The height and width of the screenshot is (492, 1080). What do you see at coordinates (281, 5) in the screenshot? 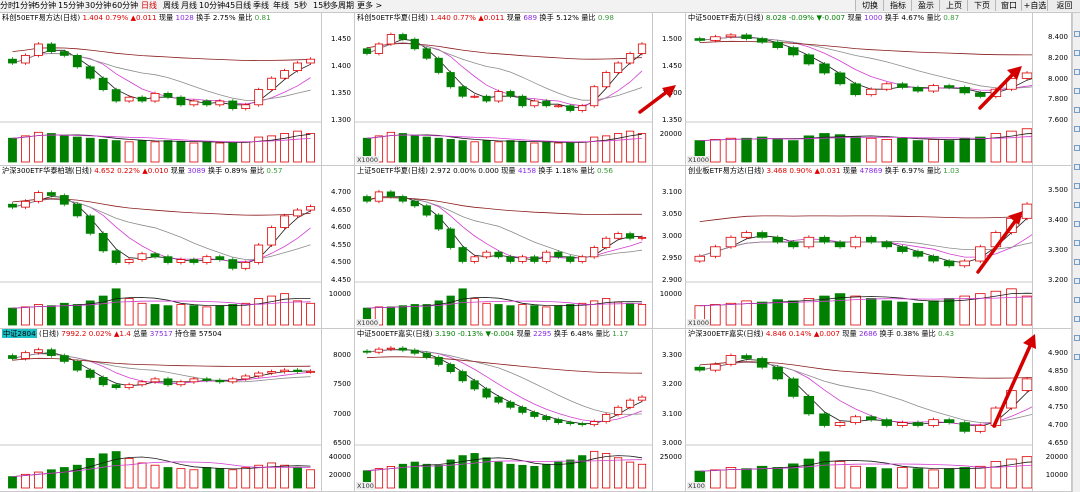
I see `period-tab-12: 年线` at bounding box center [281, 5].